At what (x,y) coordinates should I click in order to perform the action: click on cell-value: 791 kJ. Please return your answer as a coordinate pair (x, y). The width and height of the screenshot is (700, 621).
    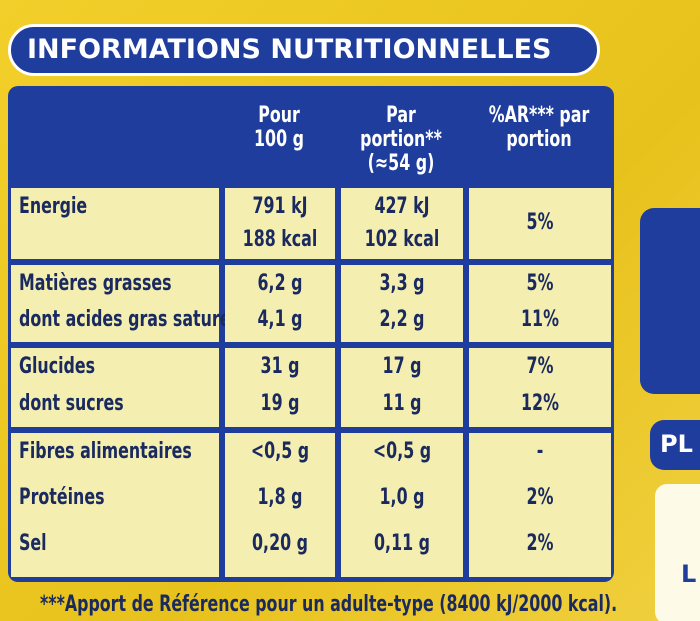
    Looking at the image, I should click on (280, 206).